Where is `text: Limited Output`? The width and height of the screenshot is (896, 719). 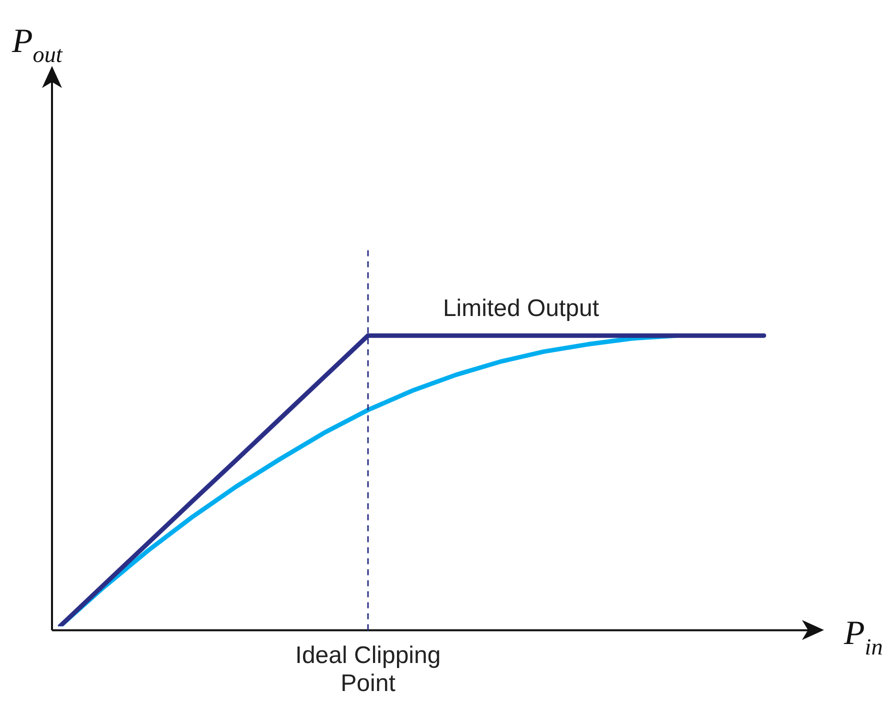 text: Limited Output is located at coordinates (521, 308).